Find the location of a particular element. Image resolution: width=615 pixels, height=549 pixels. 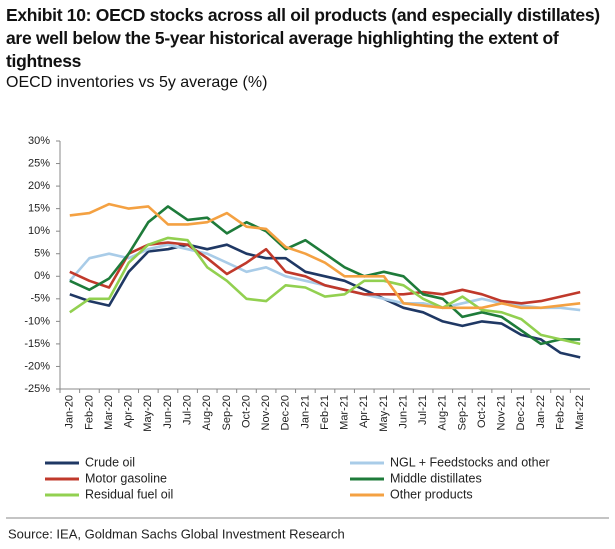

chart-subtitle: OECD inventories vs 5y average (%) is located at coordinates (137, 82).